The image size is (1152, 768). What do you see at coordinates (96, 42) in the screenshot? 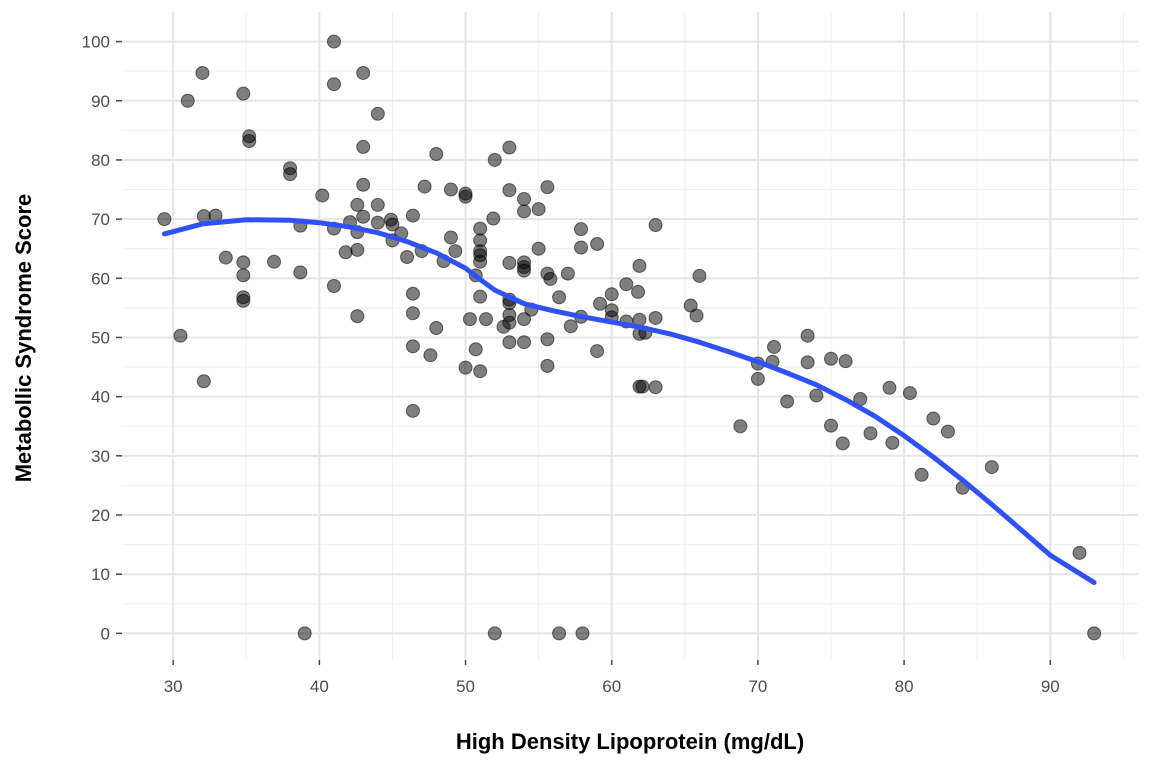
I see `y-tick-label: 100` at bounding box center [96, 42].